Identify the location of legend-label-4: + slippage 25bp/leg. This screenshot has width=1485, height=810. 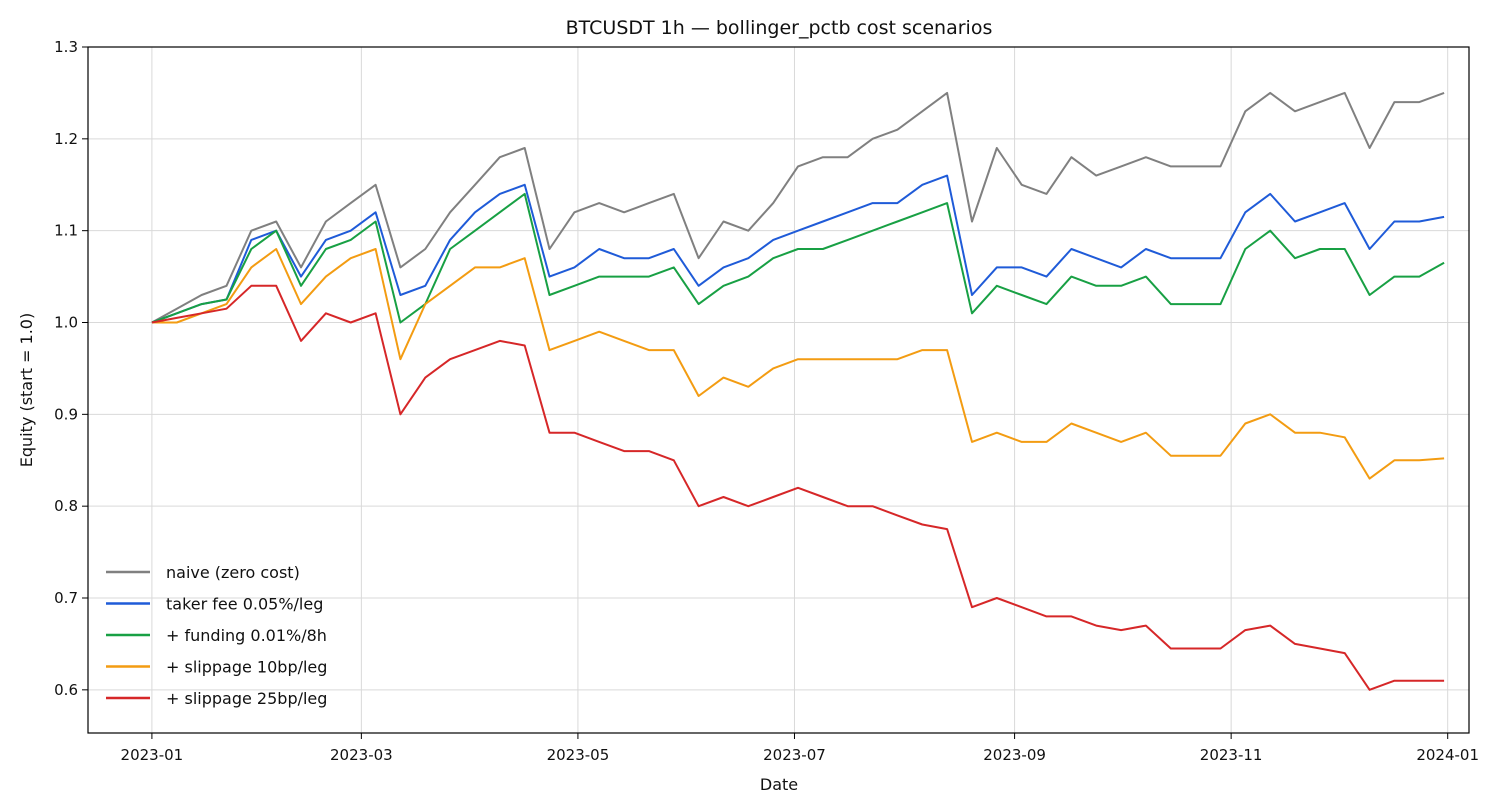
(246, 698).